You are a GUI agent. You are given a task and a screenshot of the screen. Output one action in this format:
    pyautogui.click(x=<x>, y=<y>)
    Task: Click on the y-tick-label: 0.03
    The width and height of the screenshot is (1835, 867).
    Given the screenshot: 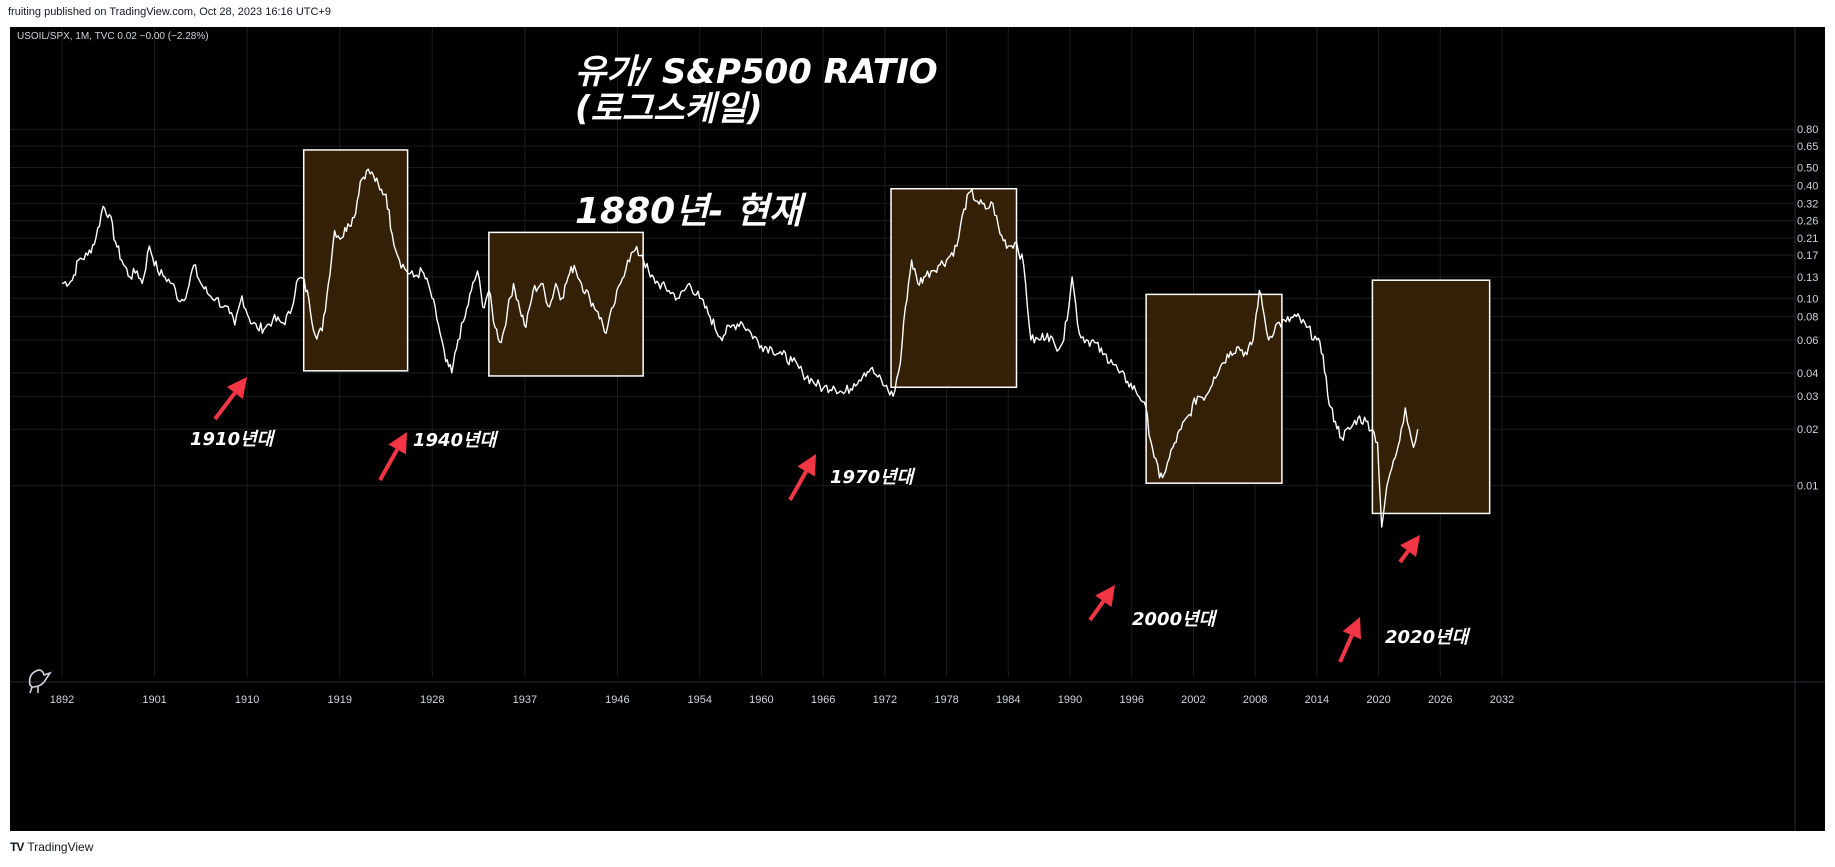 What is the action you would take?
    pyautogui.click(x=1807, y=397)
    